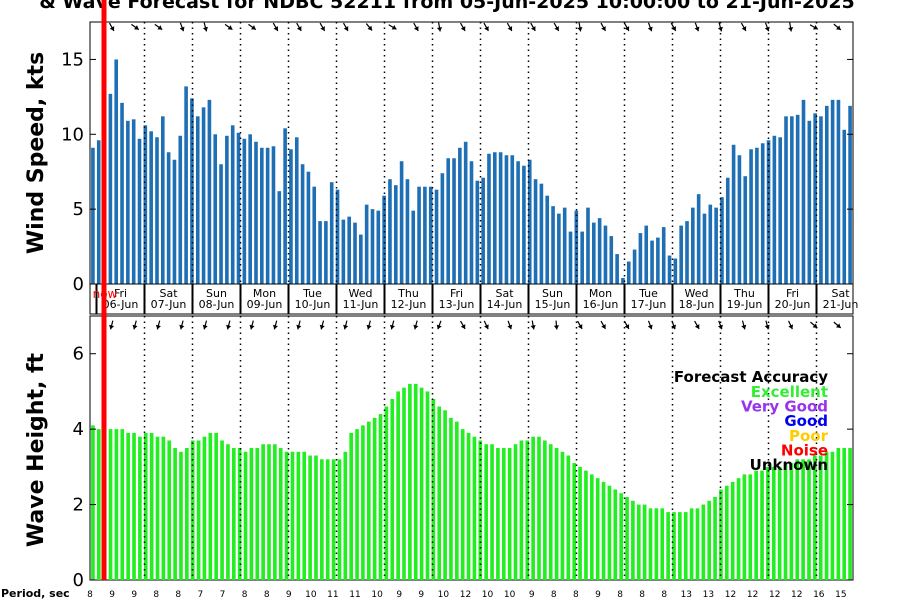 Image resolution: width=900 pixels, height=600 pixels. Describe the element at coordinates (312, 293) in the screenshot. I see `day-of-week-label: Tue` at that location.